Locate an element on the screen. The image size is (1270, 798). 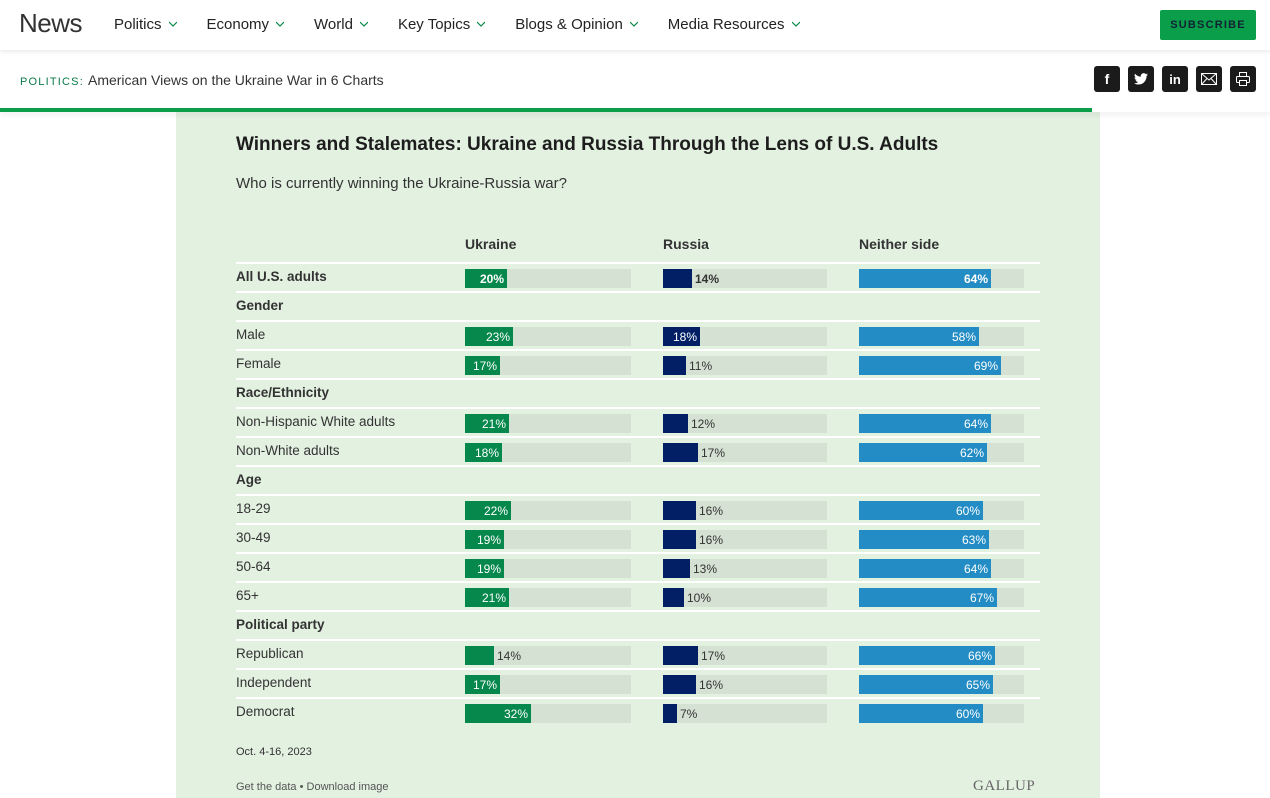
bar-value-label: 65% is located at coordinates (977, 685).